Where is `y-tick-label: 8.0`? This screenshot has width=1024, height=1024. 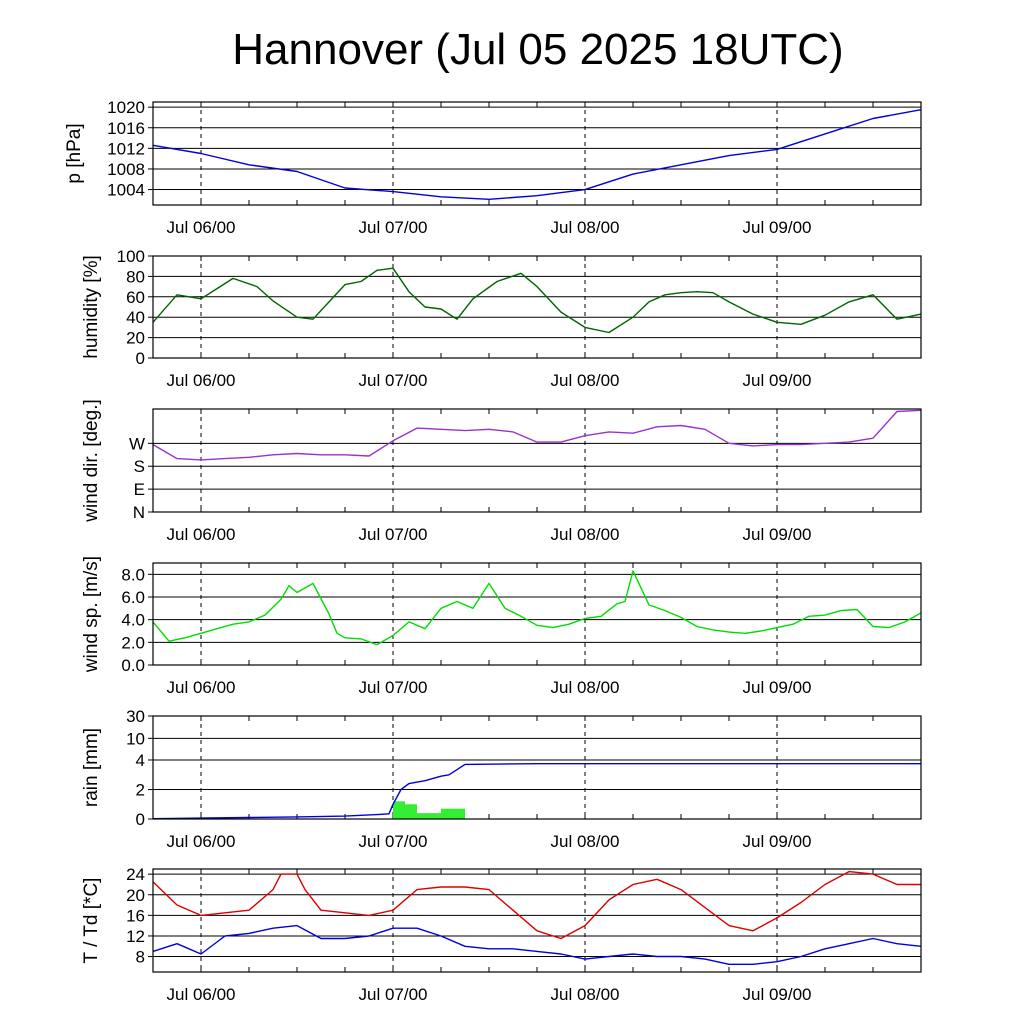
y-tick-label: 8.0 is located at coordinates (133, 574).